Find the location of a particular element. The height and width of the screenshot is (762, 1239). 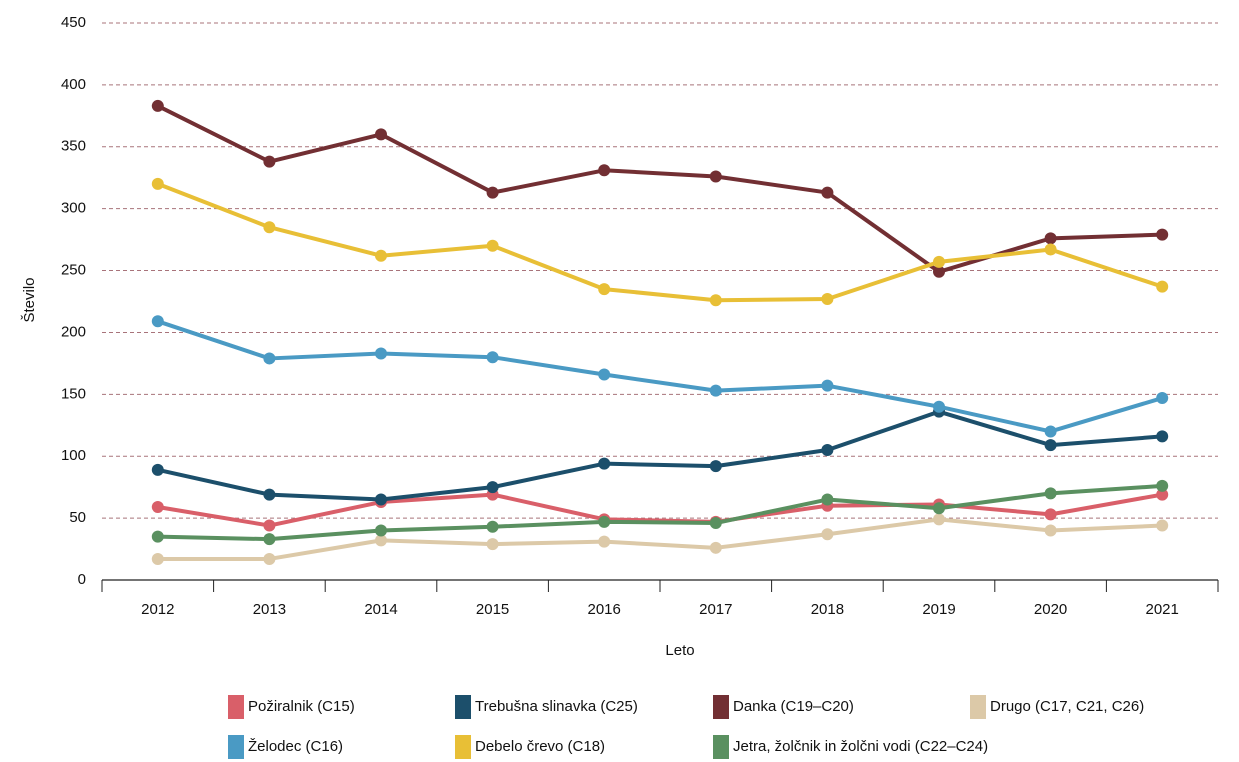

x-tick-label: 2014 is located at coordinates (380, 609).